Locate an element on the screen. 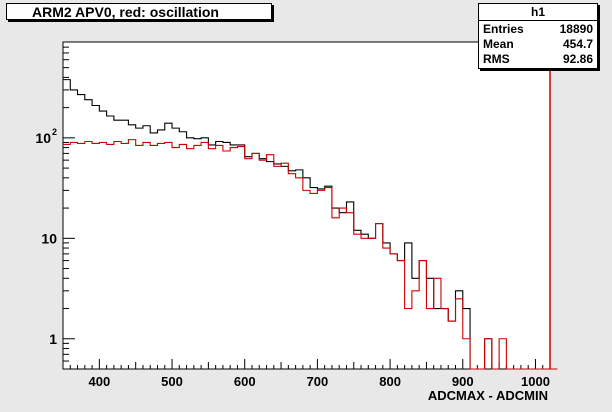 The height and width of the screenshot is (412, 612). chart-title: ARM2 APV0, red: oscillation is located at coordinates (139, 11).